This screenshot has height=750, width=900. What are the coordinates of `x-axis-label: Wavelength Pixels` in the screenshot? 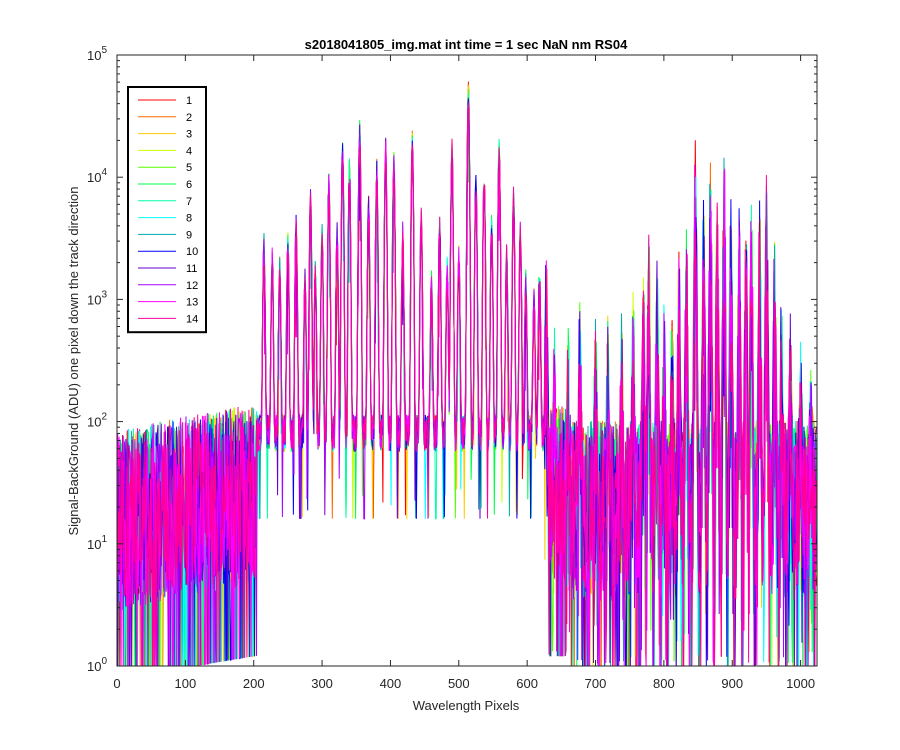 It's located at (466, 705).